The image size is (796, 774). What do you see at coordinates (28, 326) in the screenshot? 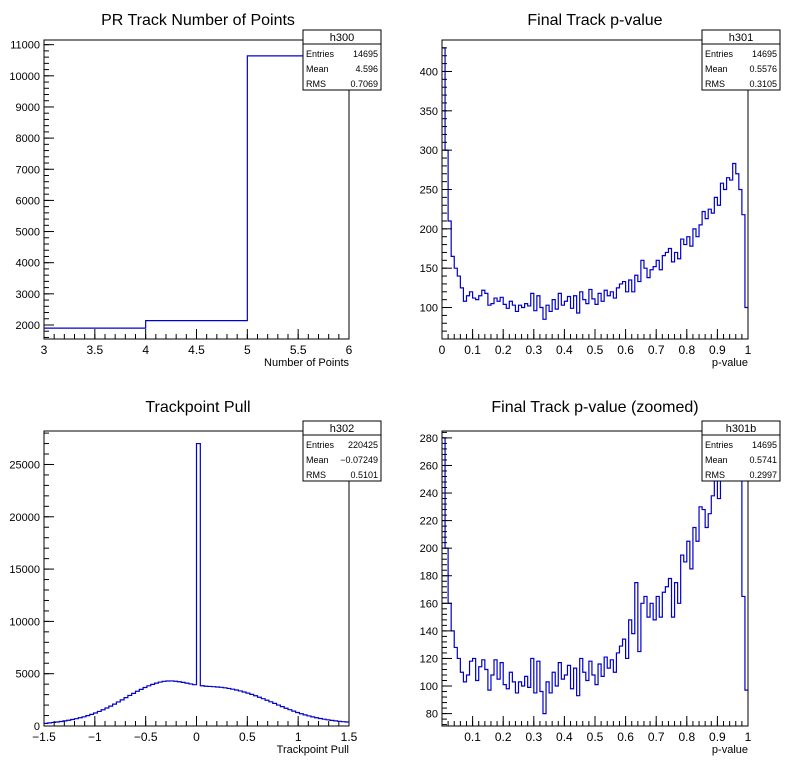
I see `y-tick-label: 2000` at bounding box center [28, 326].